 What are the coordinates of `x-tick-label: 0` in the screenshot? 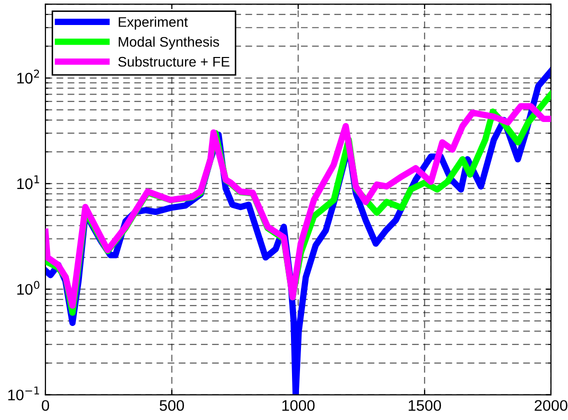 It's located at (46, 405).